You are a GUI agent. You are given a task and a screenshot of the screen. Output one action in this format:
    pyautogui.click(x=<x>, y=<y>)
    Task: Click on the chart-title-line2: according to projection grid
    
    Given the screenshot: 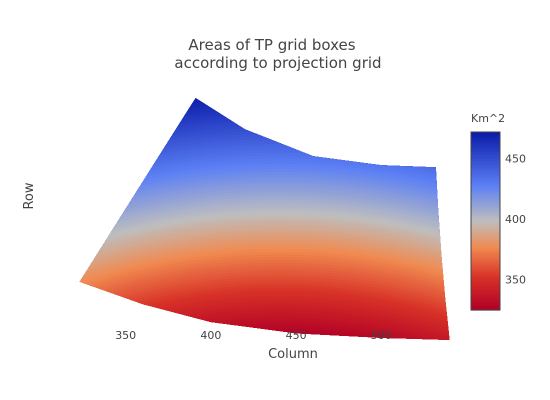 What is the action you would take?
    pyautogui.click(x=277, y=63)
    